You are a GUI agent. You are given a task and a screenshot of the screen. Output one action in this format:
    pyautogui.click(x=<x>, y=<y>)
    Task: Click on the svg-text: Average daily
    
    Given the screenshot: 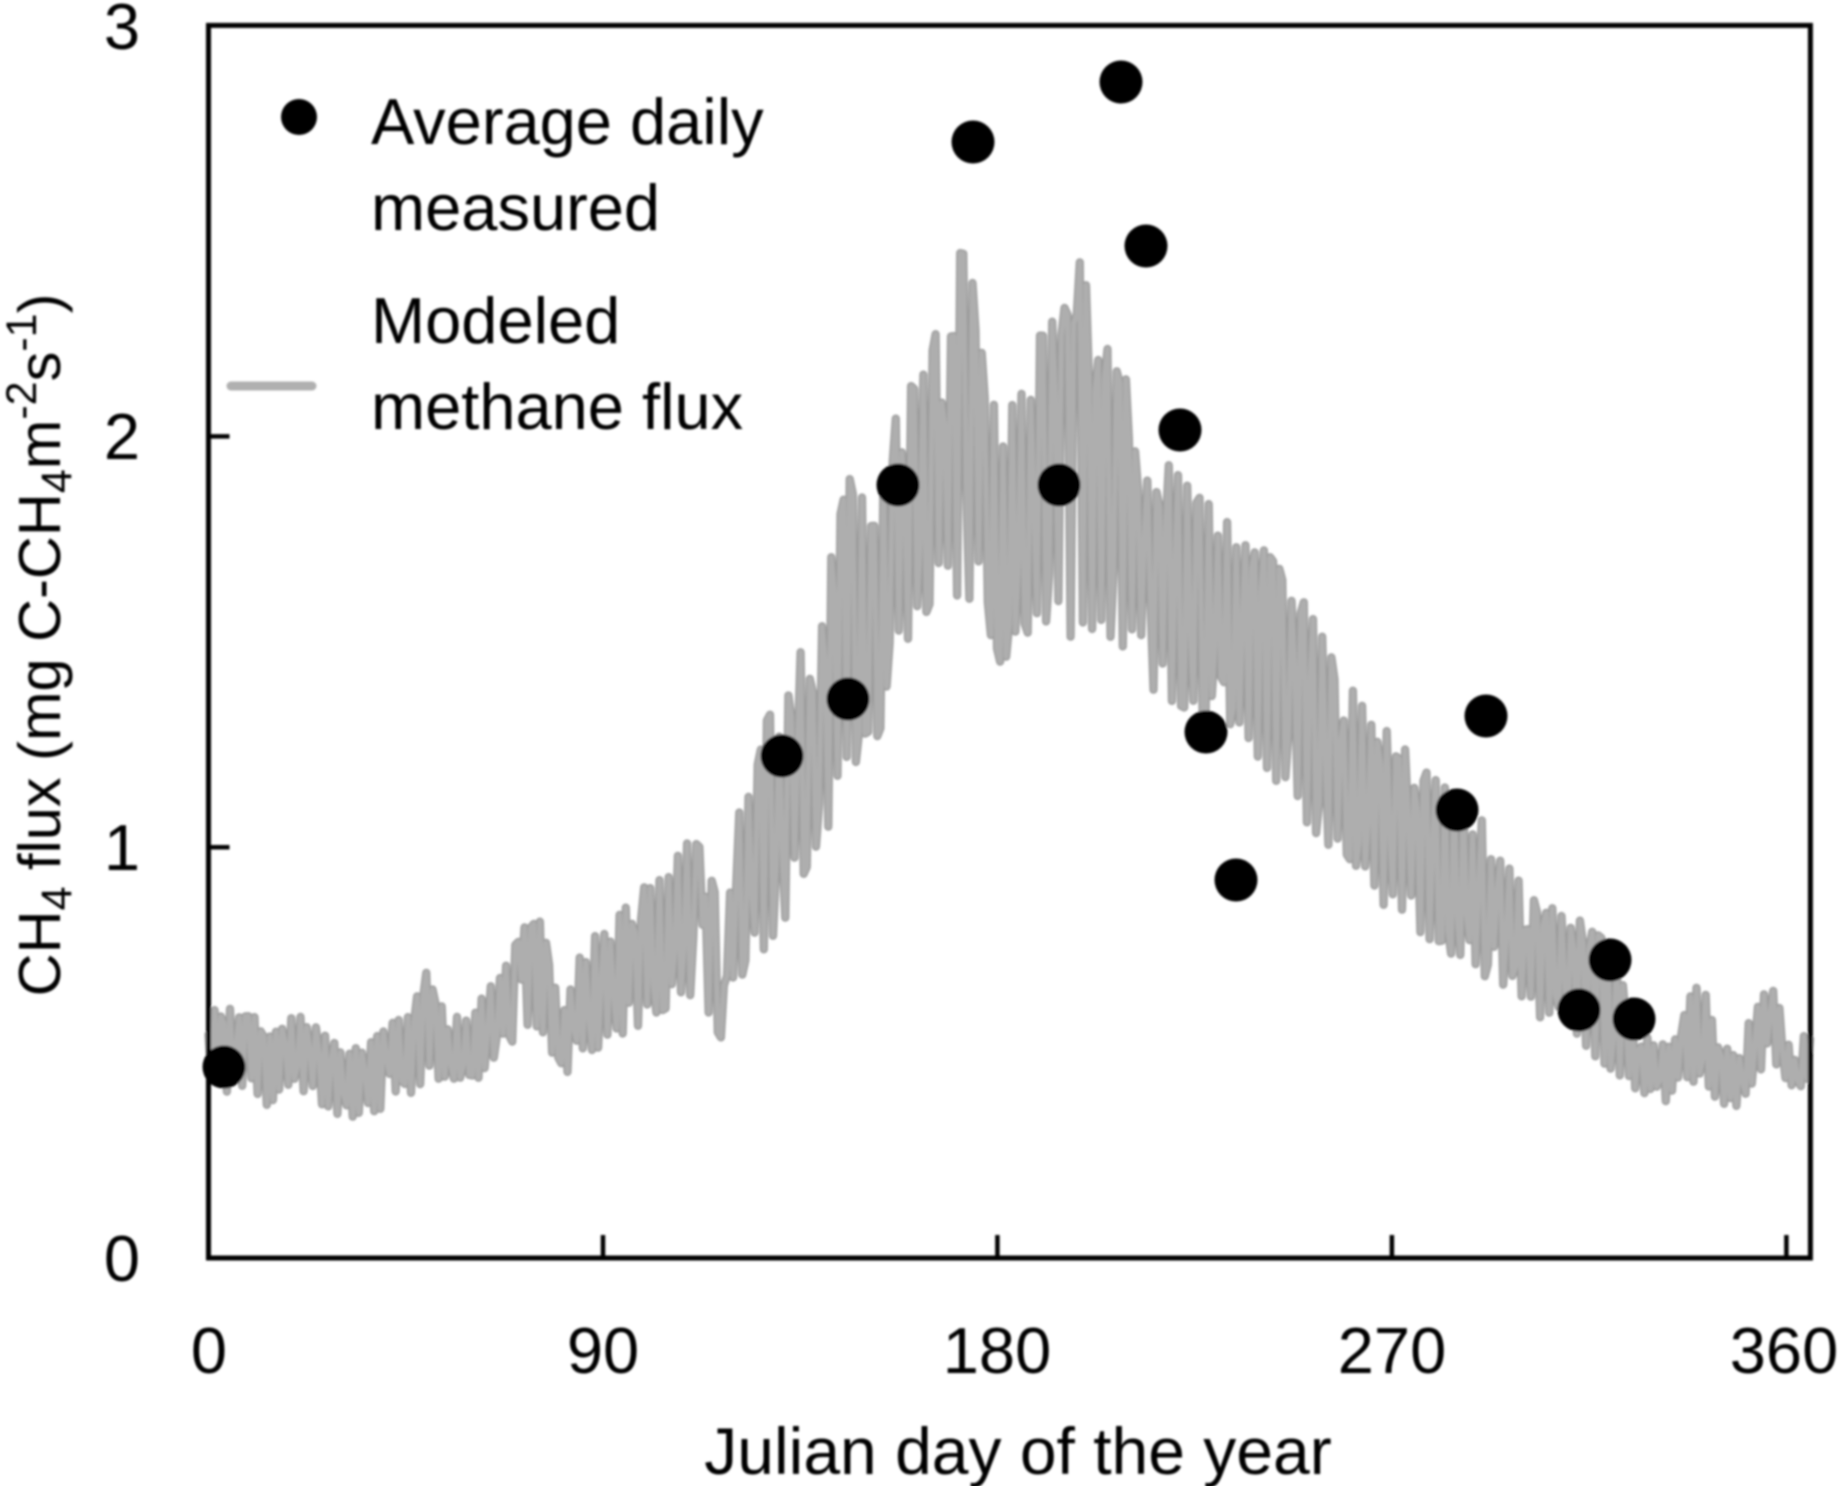 What is the action you would take?
    pyautogui.click(x=567, y=121)
    